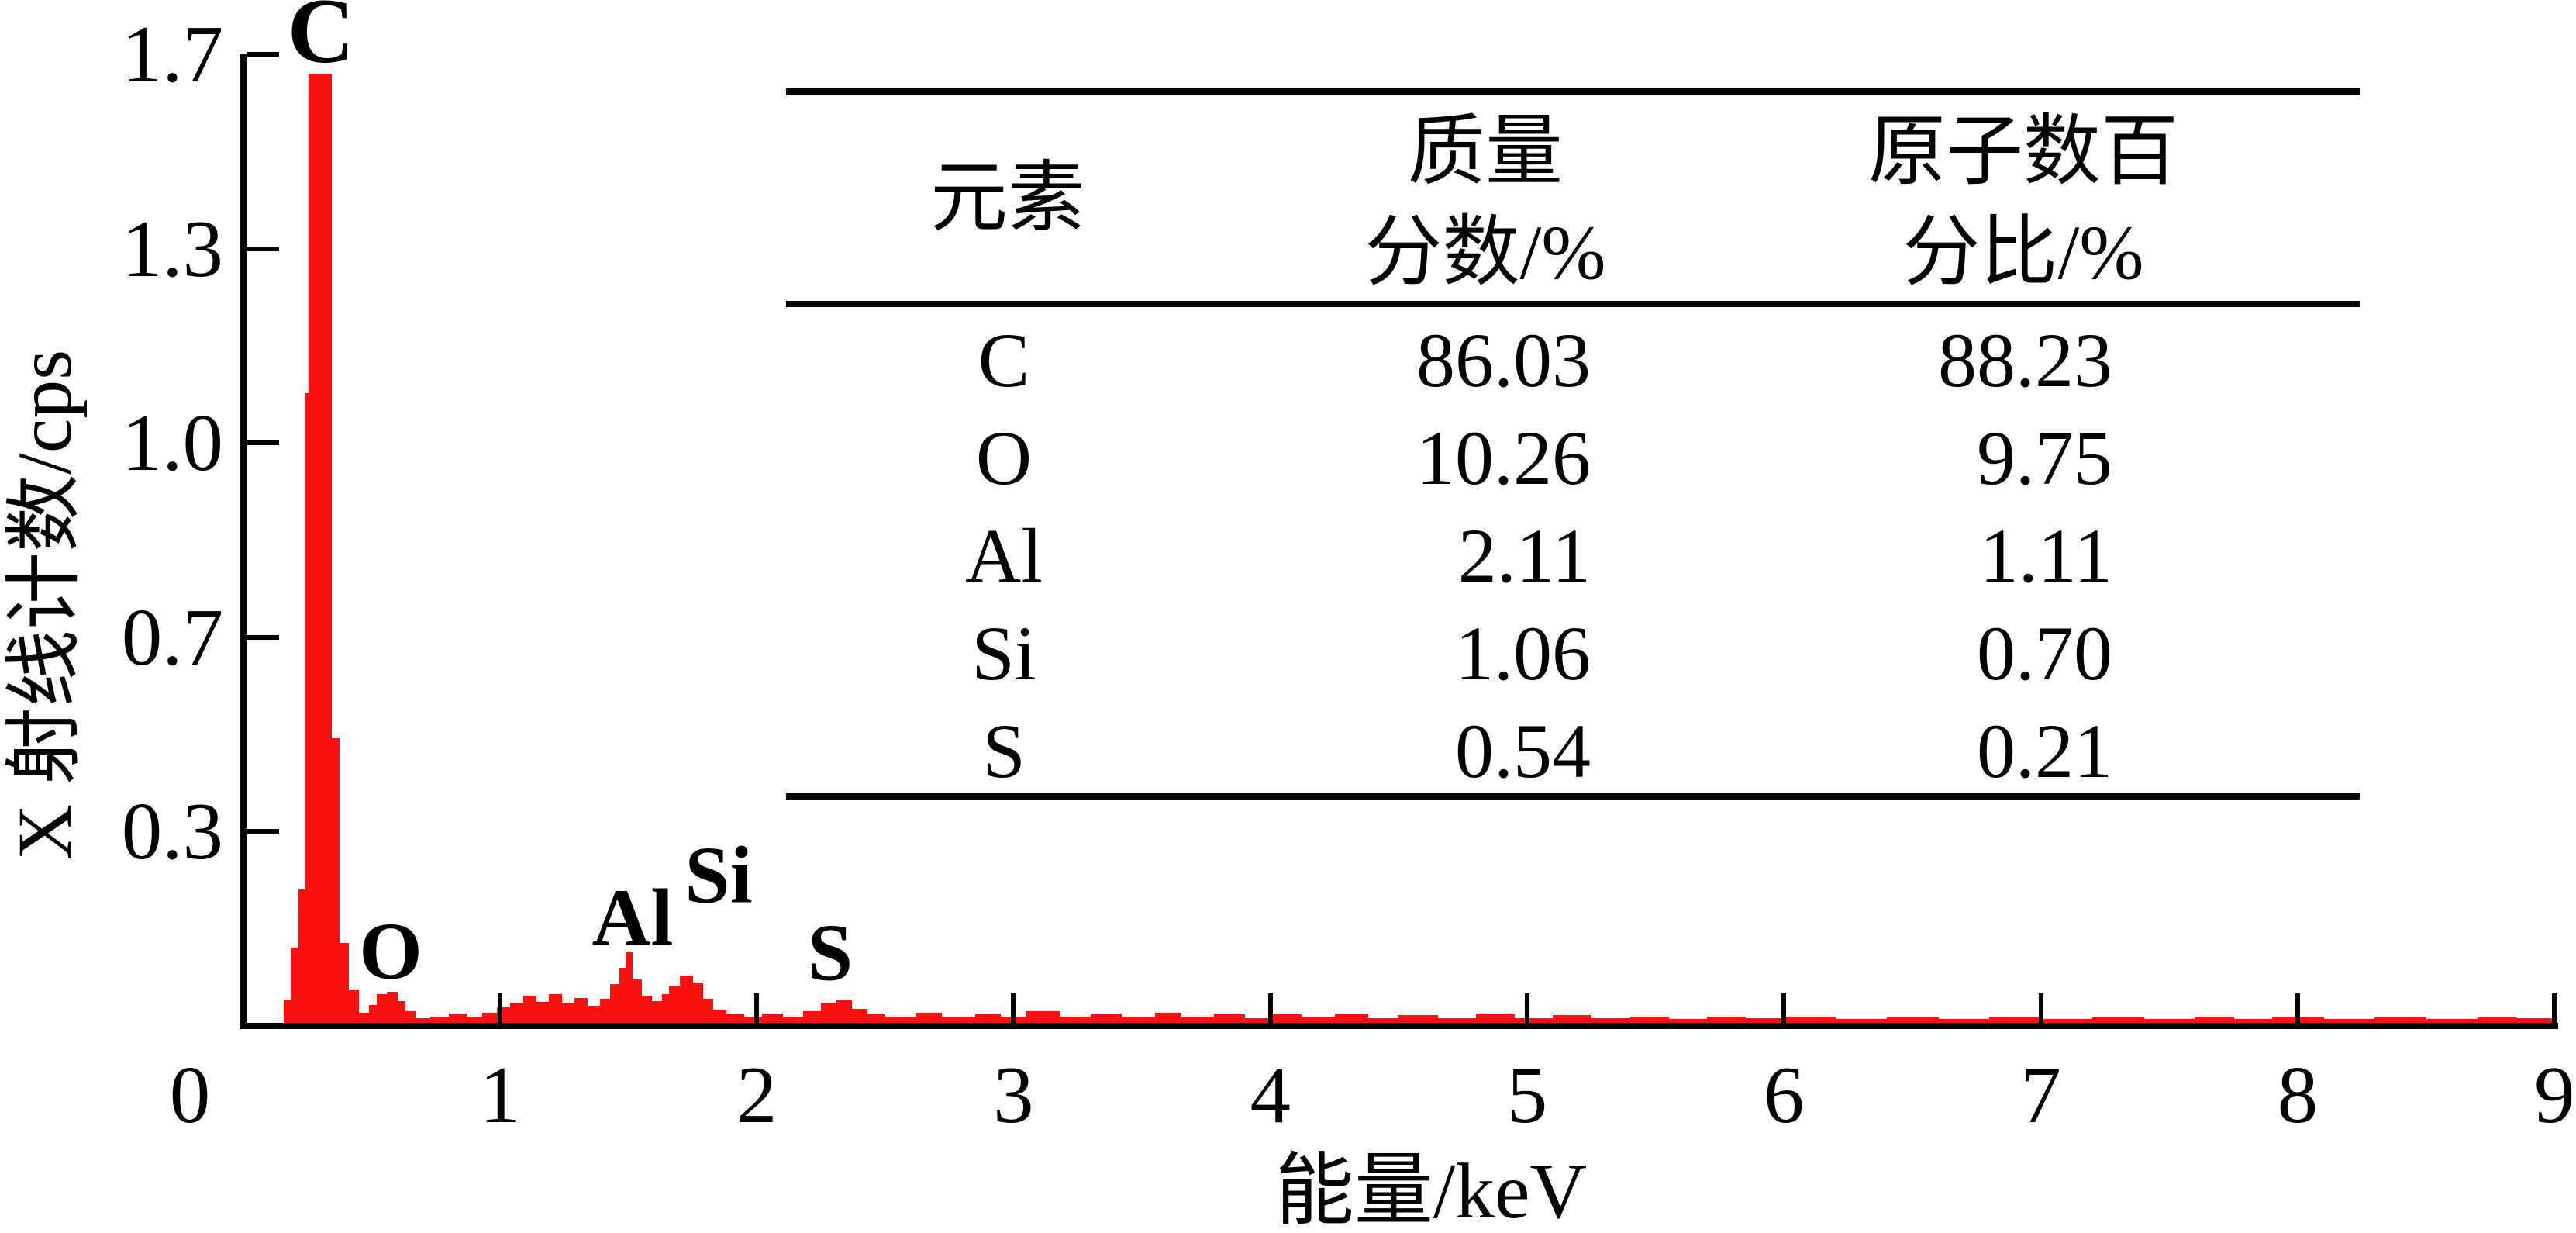 This screenshot has width=2576, height=1233. Describe the element at coordinates (1004, 556) in the screenshot. I see `table-cell-element: Al` at that location.